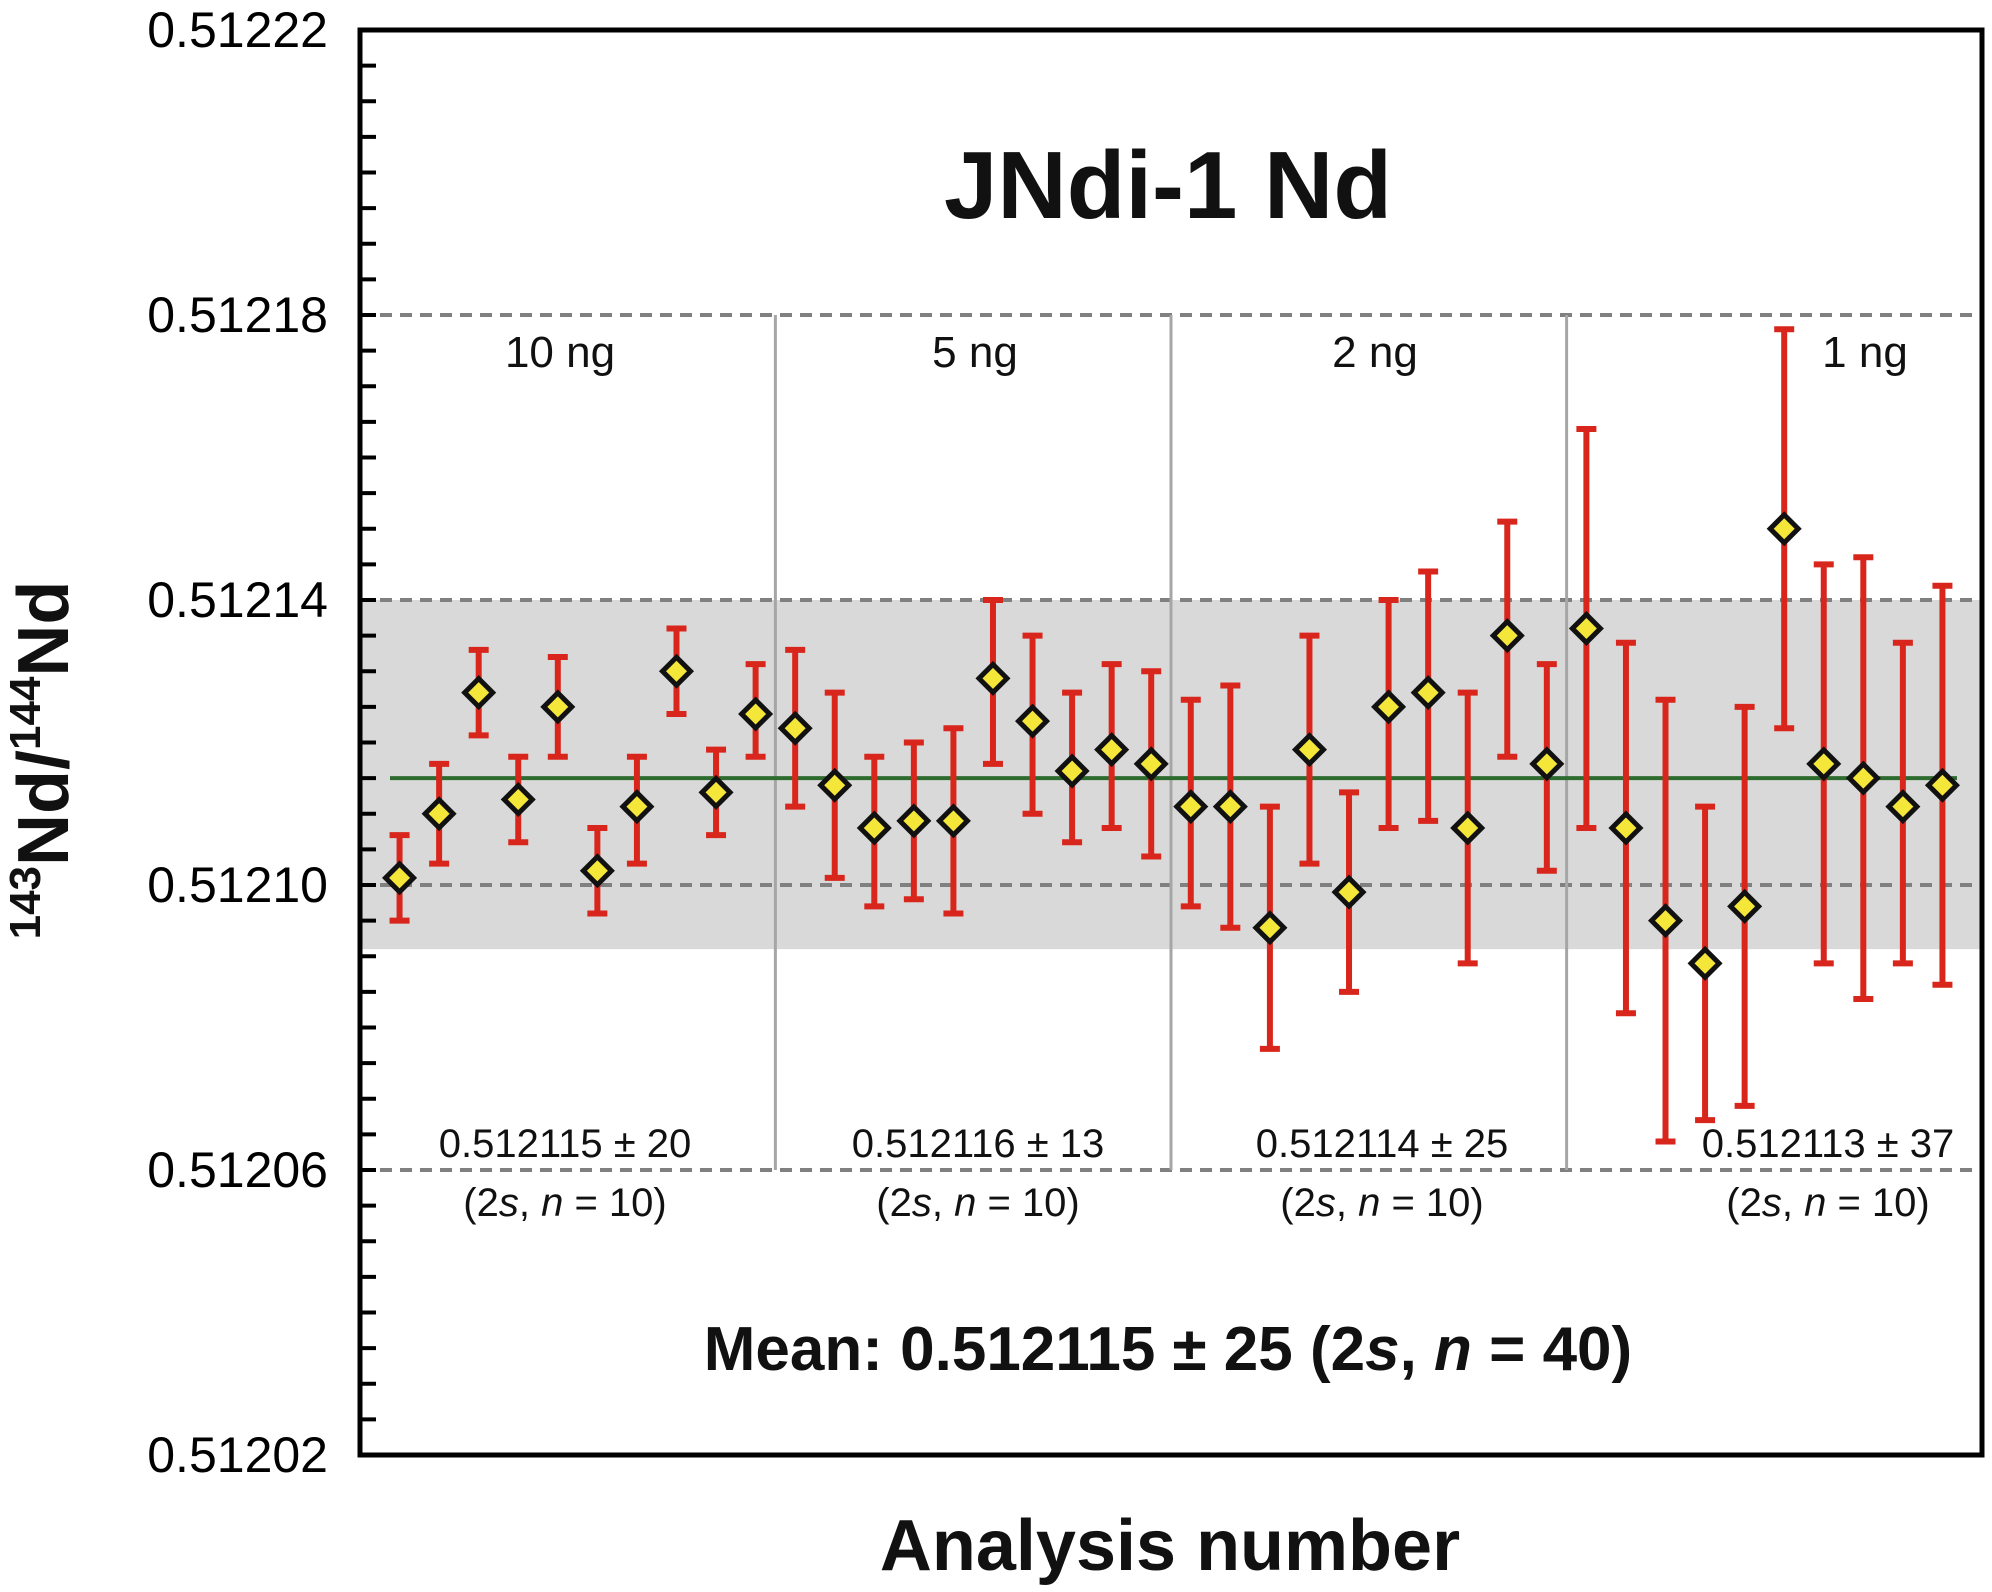 This screenshot has height=1592, width=1992. I want to click on overall-mean-label: Mean: 0.512115 ± 25 (2s, n = 40), so click(1168, 1349).